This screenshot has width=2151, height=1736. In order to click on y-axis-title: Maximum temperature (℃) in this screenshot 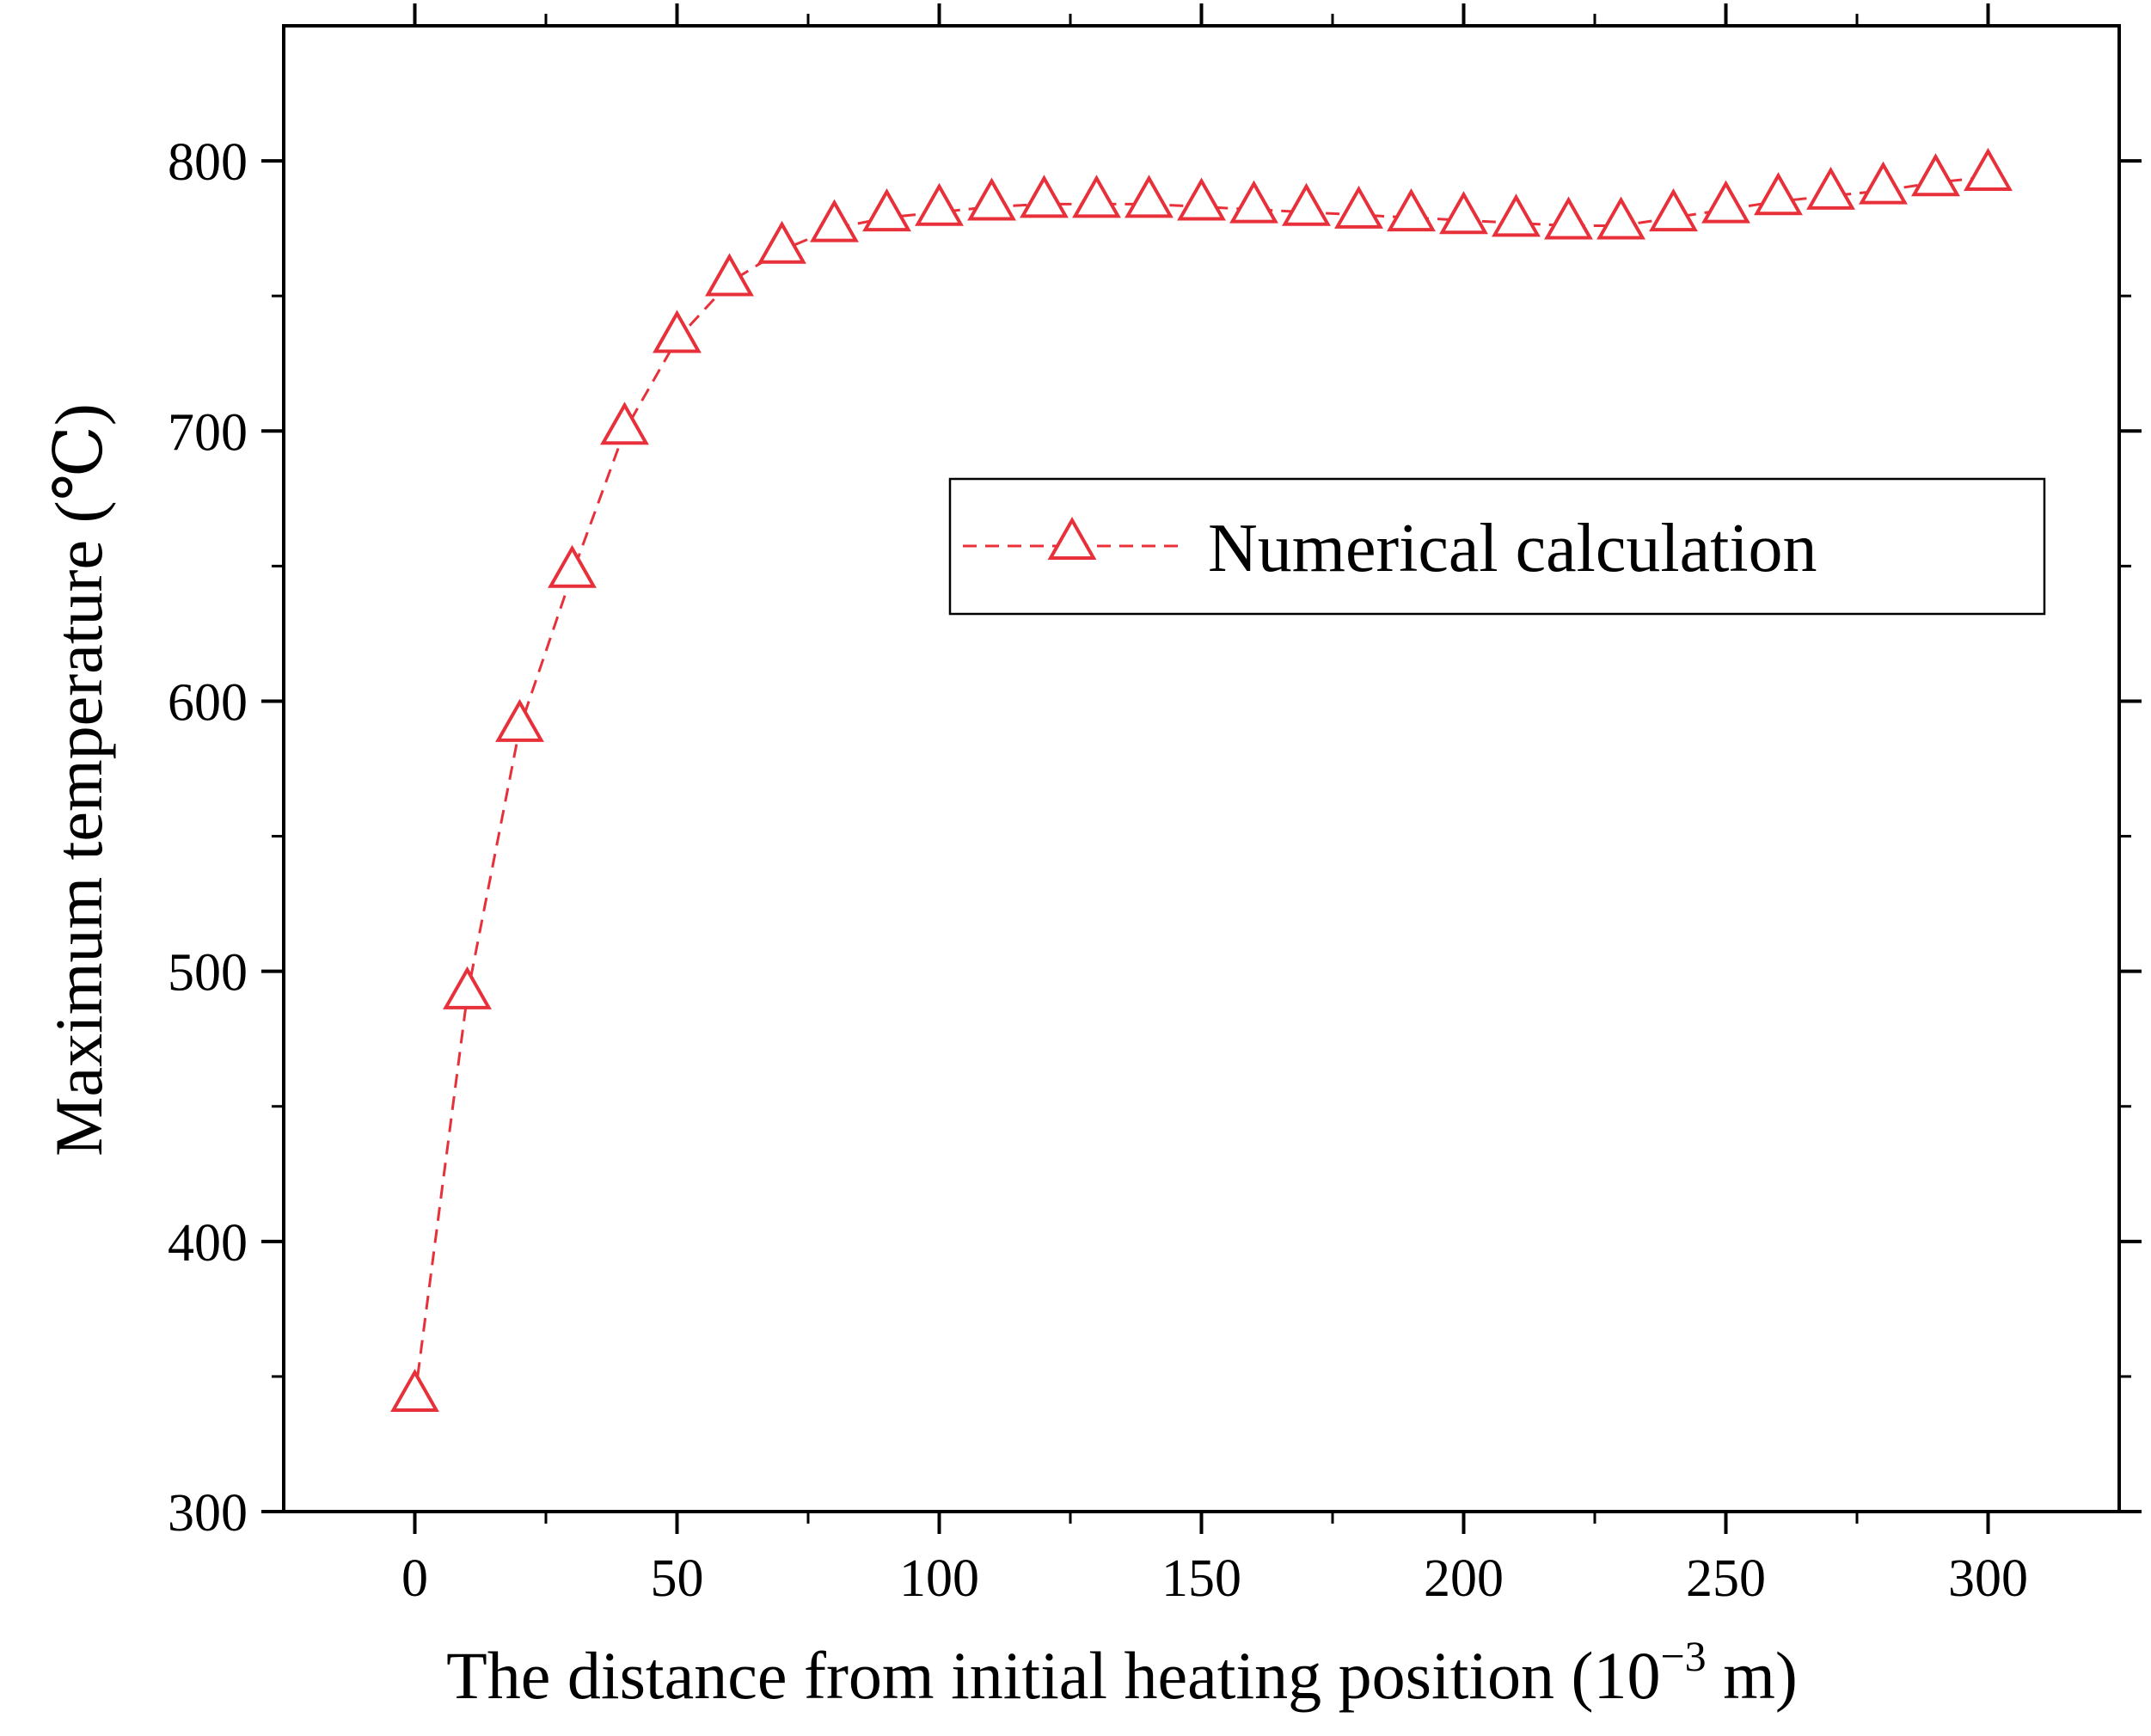, I will do `click(78, 779)`.